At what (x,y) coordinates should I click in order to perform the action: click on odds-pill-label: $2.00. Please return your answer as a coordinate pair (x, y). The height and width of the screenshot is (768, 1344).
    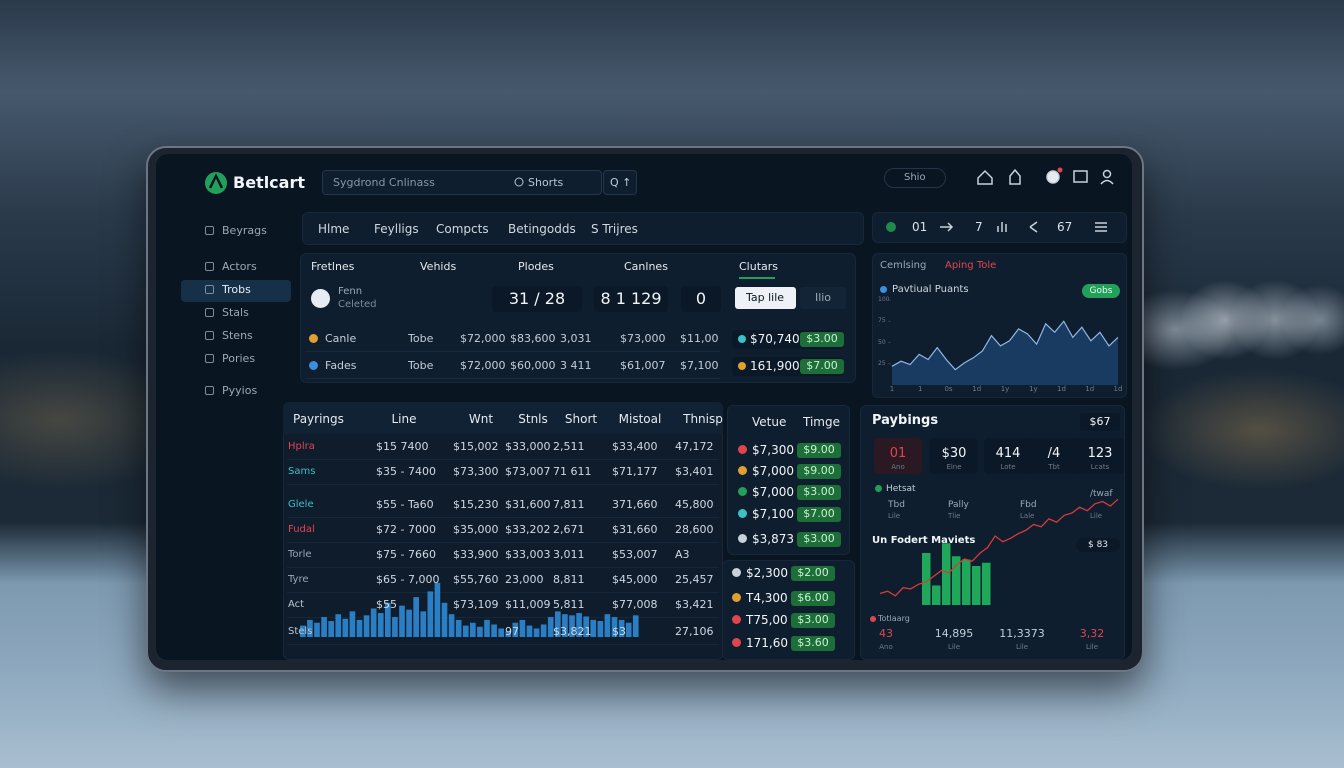
    Looking at the image, I should click on (813, 572).